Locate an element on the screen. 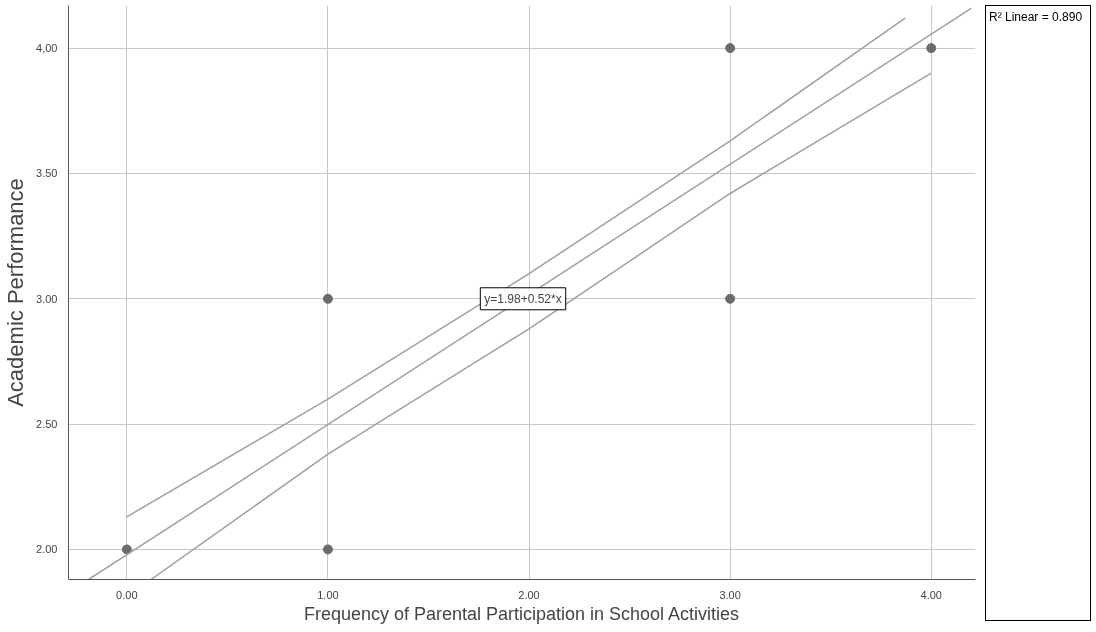  y-tick-label: 3.50 is located at coordinates (47, 173).